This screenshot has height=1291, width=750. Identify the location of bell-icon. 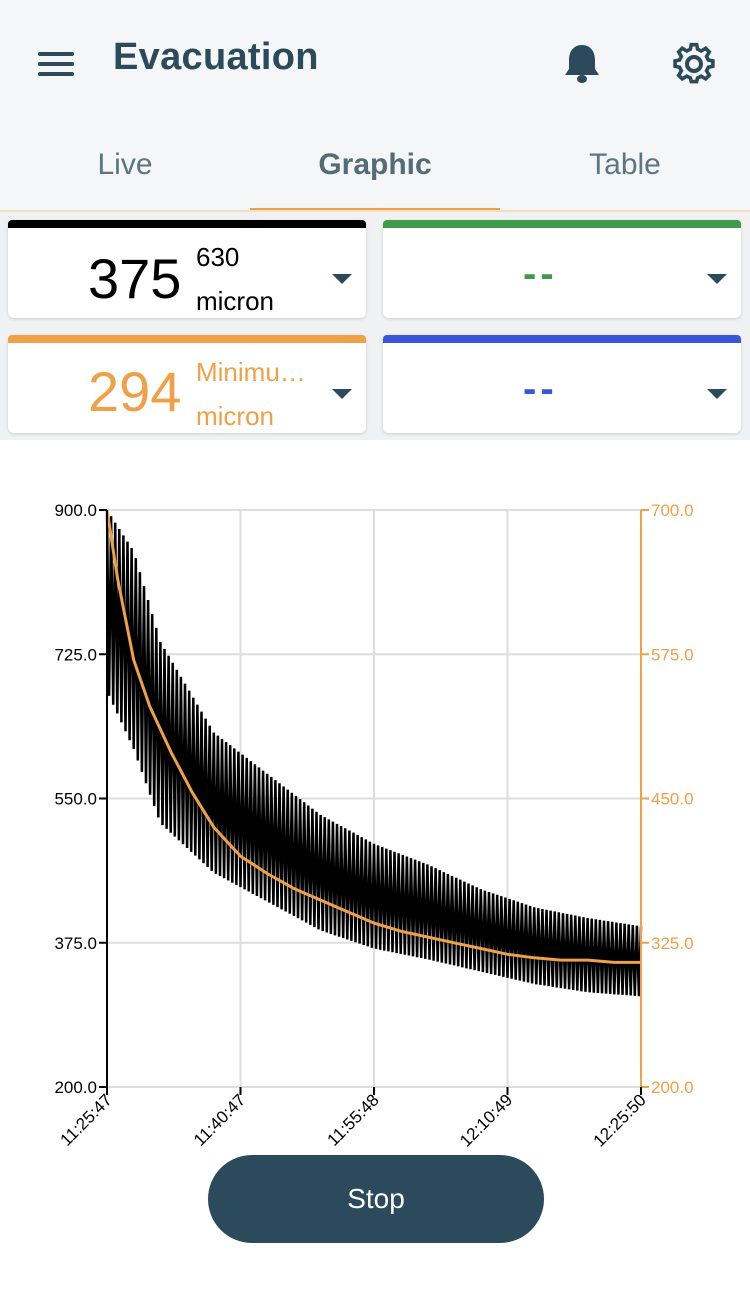
(582, 64).